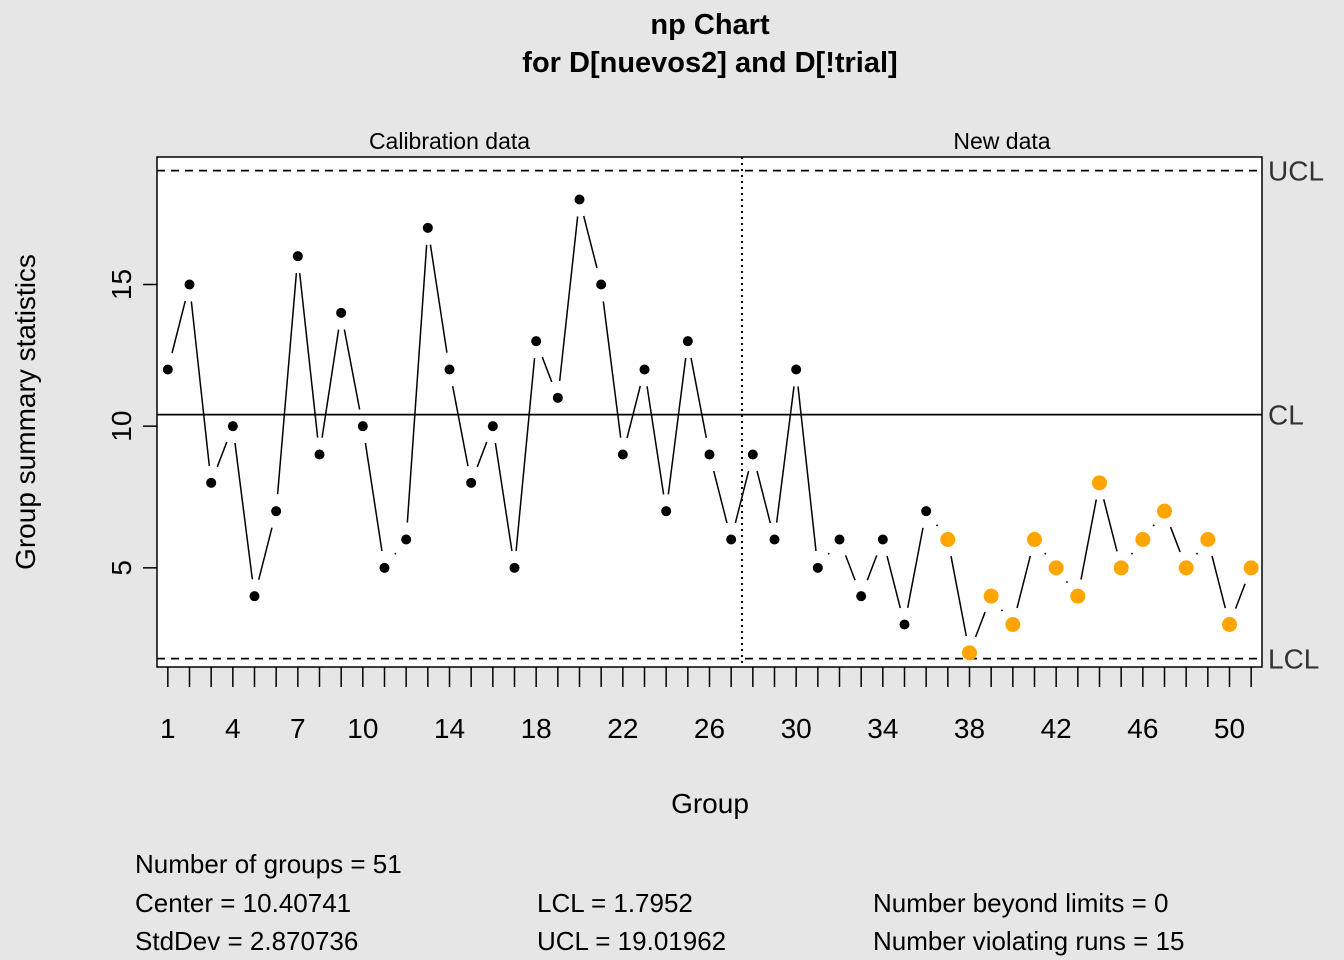 This screenshot has height=960, width=1344. Describe the element at coordinates (449, 141) in the screenshot. I see `section-label-1: Calibration data` at that location.